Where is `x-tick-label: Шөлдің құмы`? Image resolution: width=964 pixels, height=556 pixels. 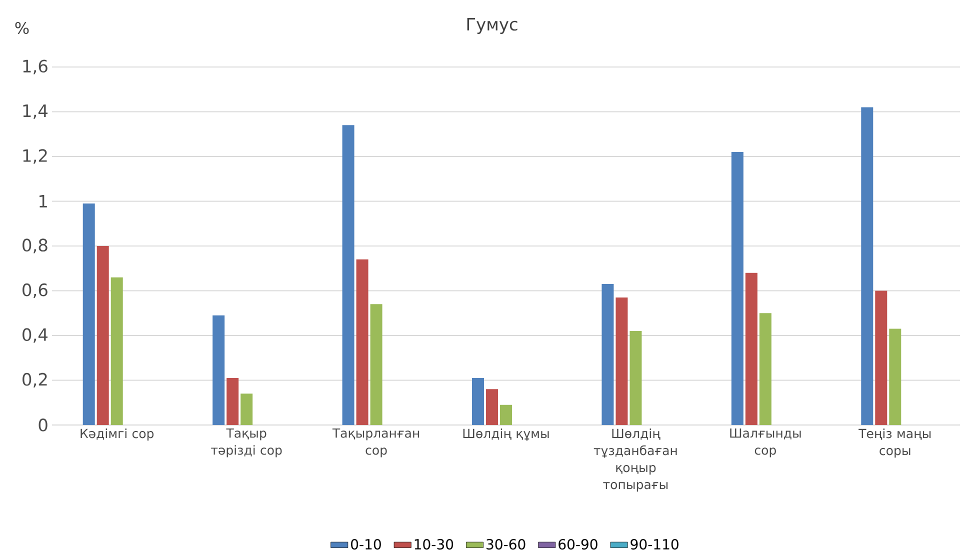
x-tick-label: Шөлдің құмы is located at coordinates (506, 434).